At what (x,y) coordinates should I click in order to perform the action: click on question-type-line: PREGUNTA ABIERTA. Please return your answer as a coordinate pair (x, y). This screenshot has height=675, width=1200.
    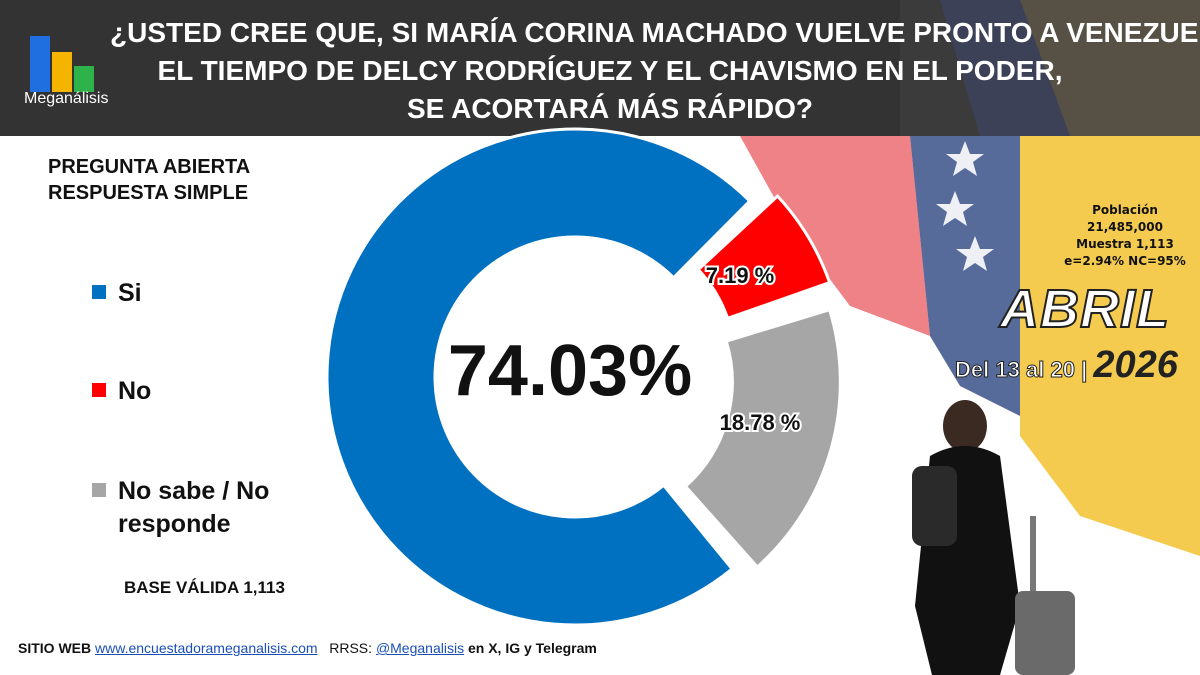
    Looking at the image, I should click on (149, 167).